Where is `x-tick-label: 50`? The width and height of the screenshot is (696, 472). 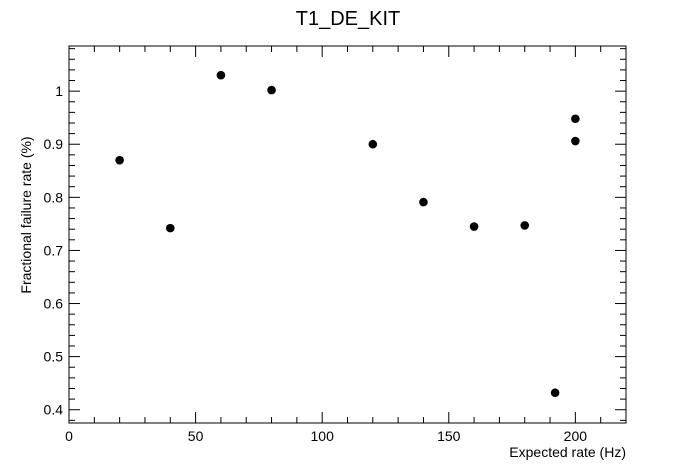 x-tick-label: 50 is located at coordinates (196, 436).